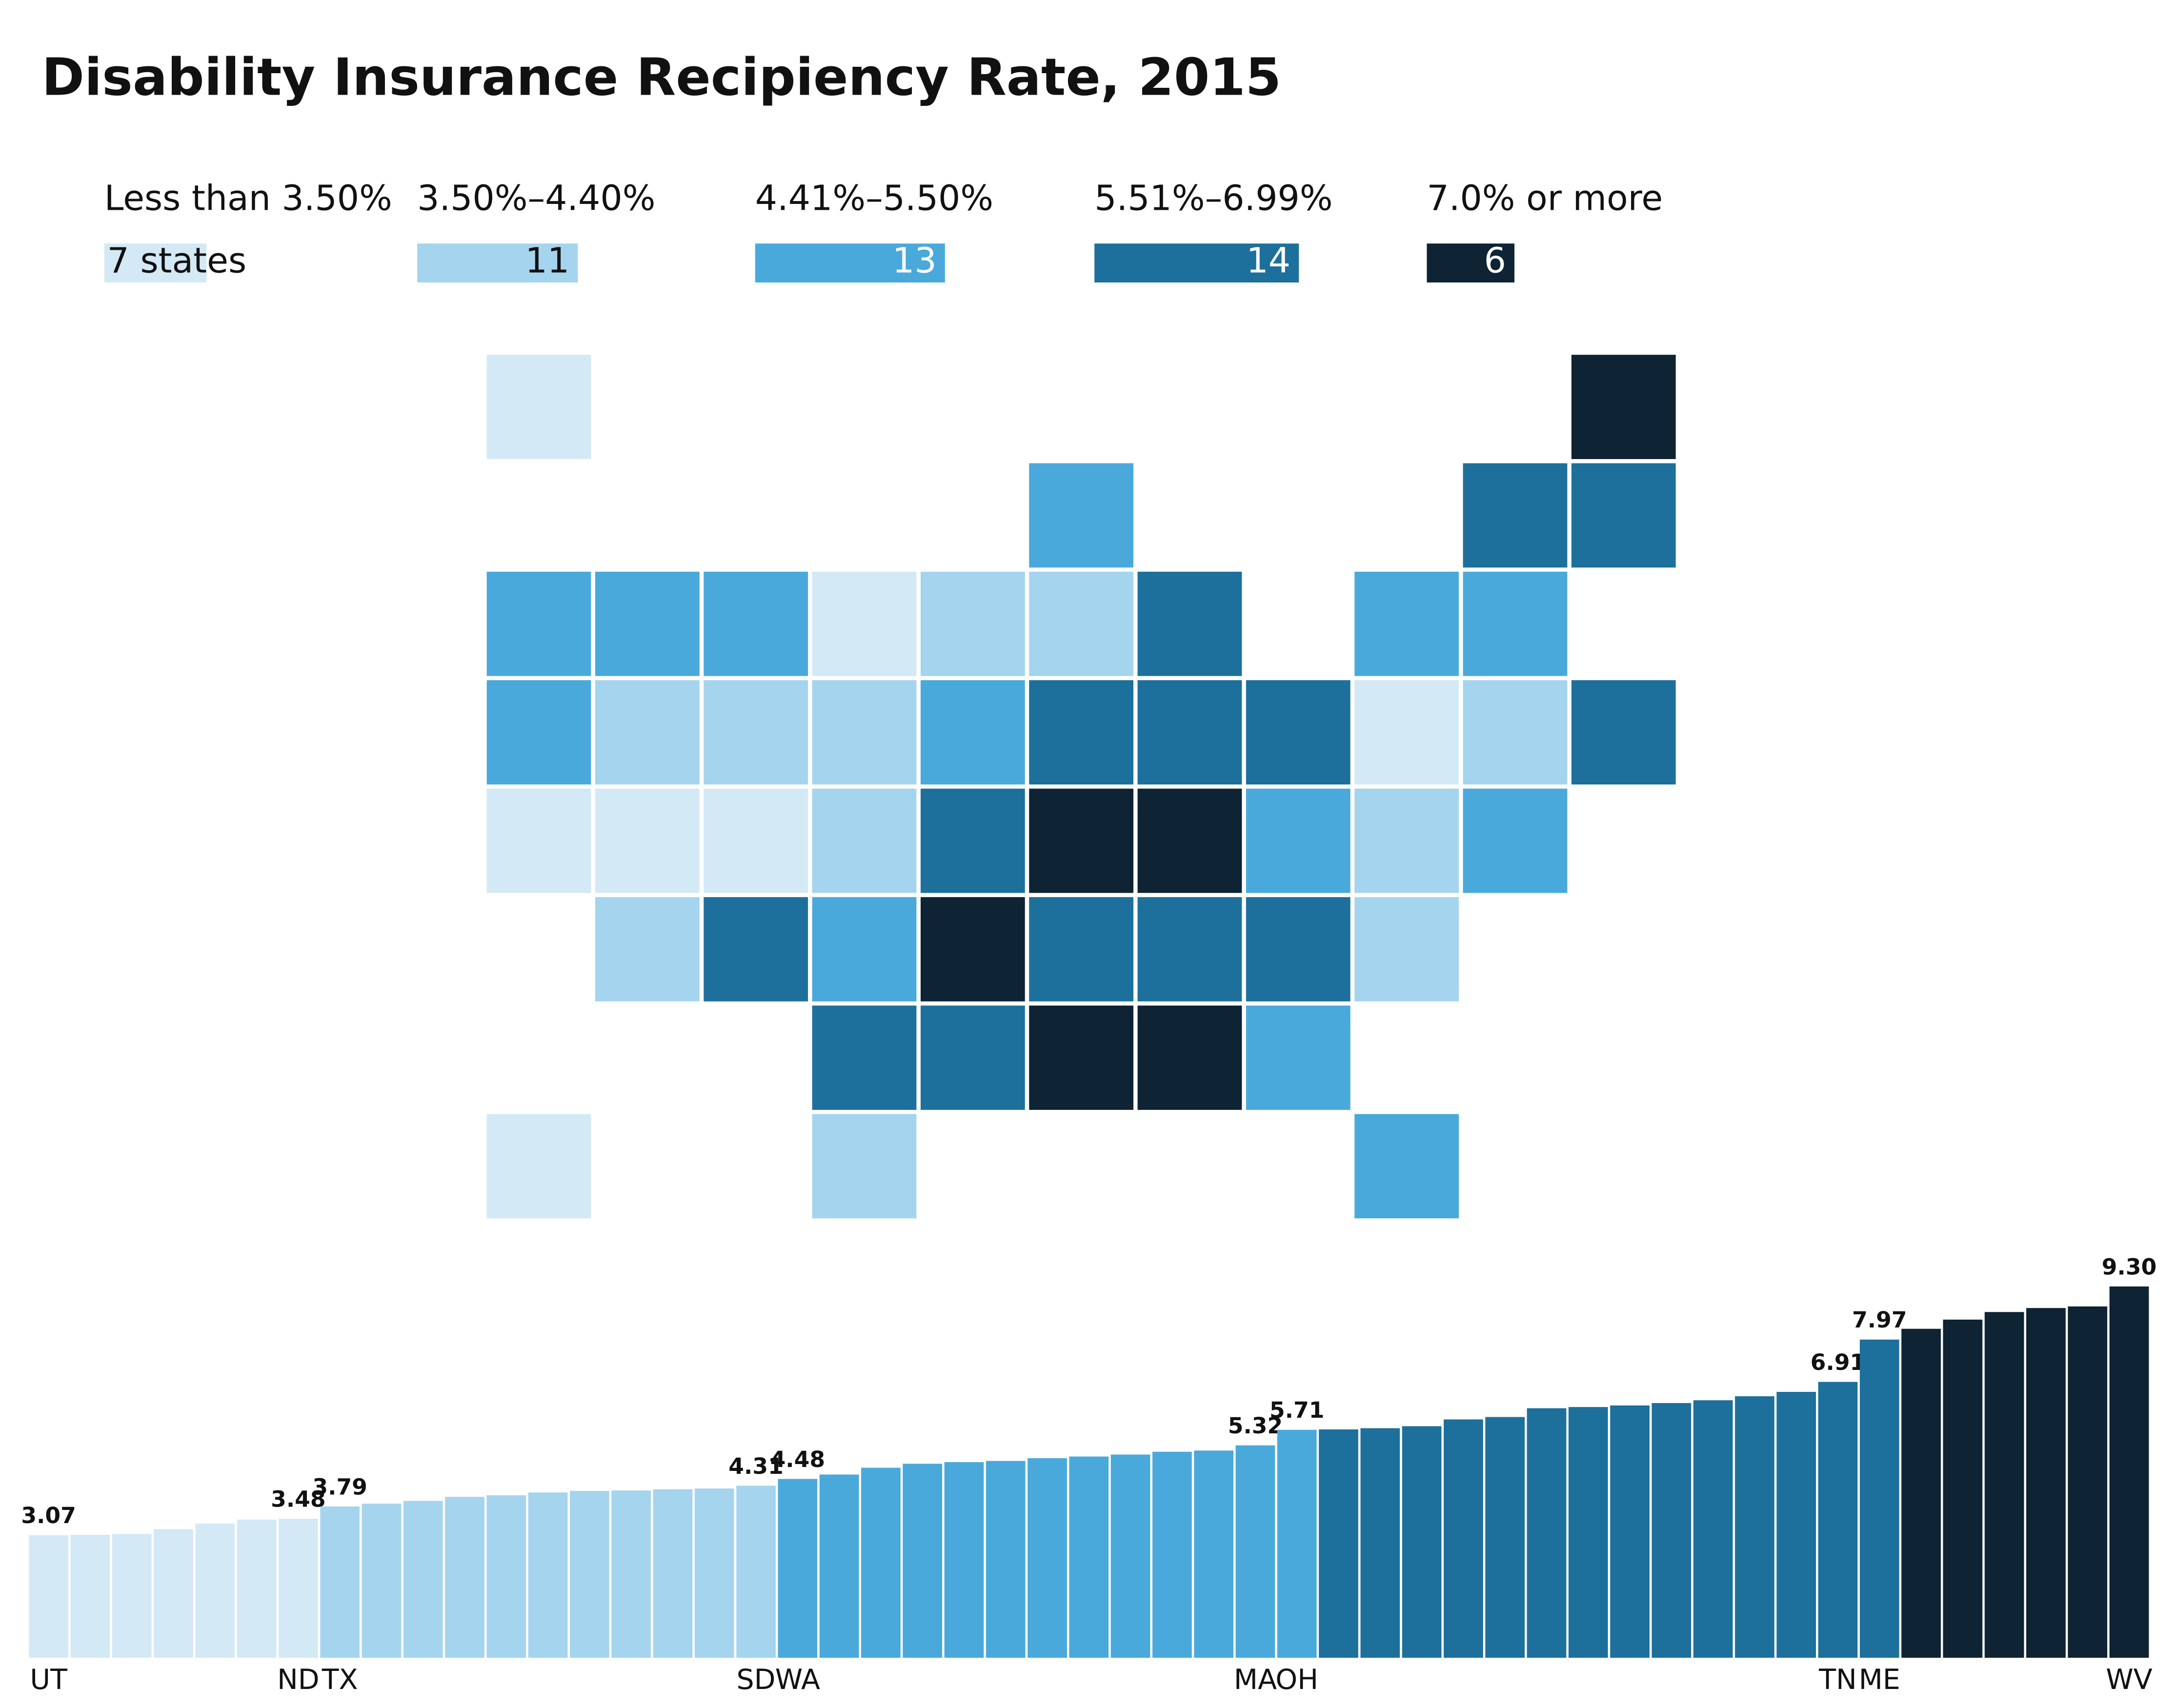 This screenshot has width=2175, height=1708. Describe the element at coordinates (340, 1680) in the screenshot. I see `x-tick-label: TX` at that location.